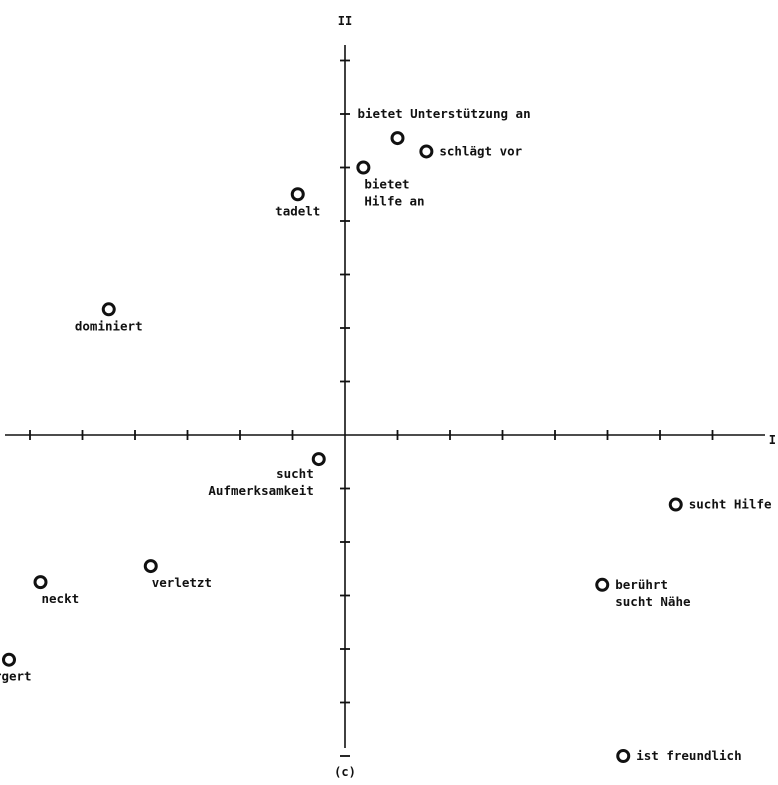  I want to click on point-label: verletzt, so click(182, 582).